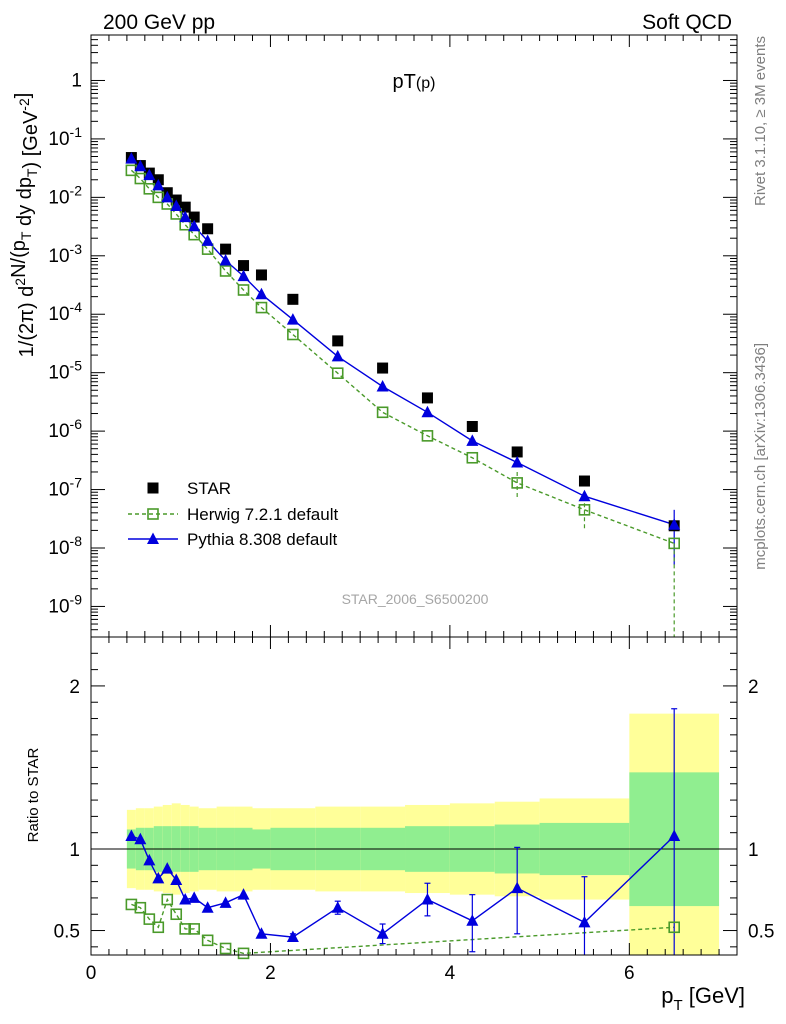 This screenshot has height=1024, width=786. Describe the element at coordinates (415, 599) in the screenshot. I see `analysis-watermark: STAR_2006_S6500200` at that location.